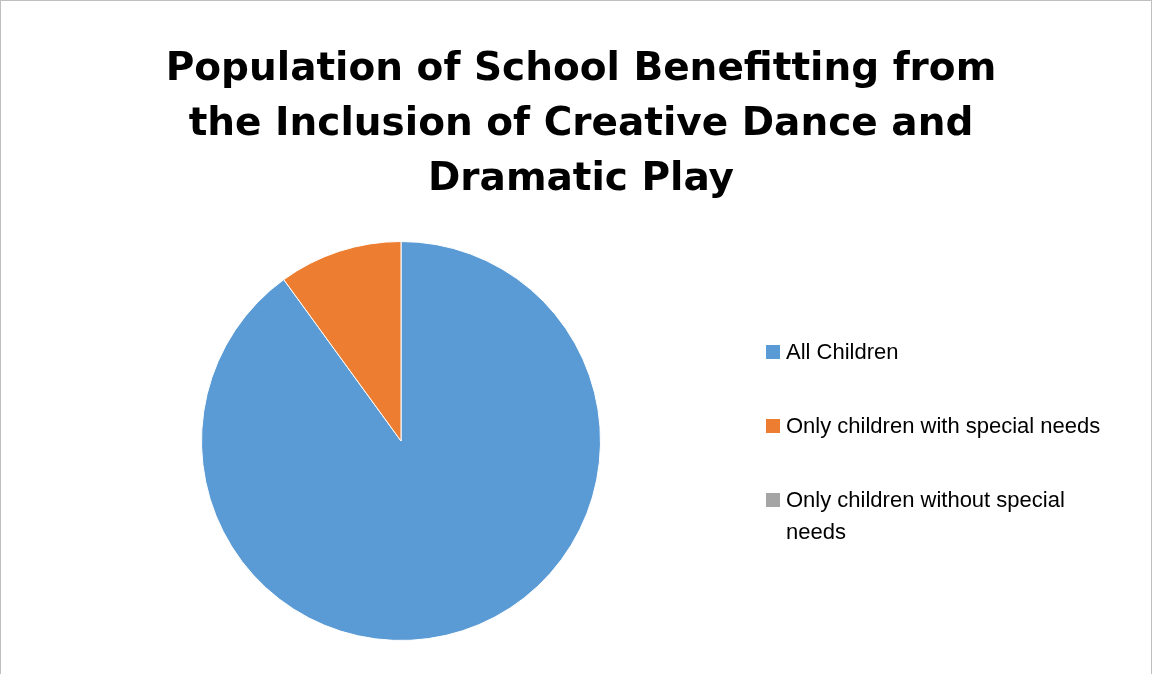  I want to click on legend-label: Only children without special needs, so click(926, 516).